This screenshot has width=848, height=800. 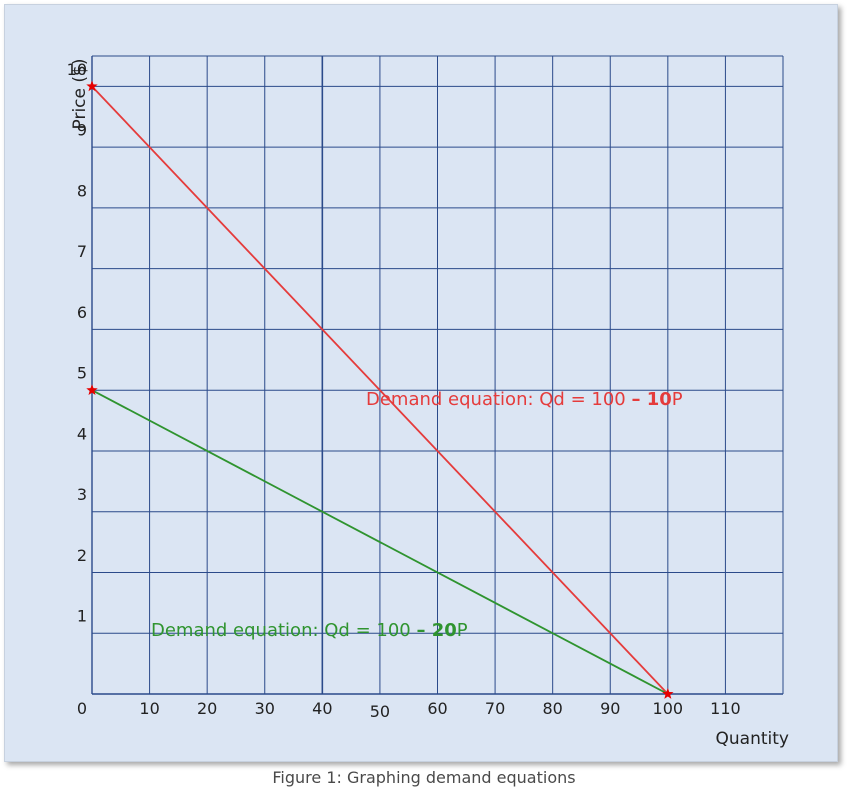 I want to click on y-tick-1: 1, so click(x=82, y=616).